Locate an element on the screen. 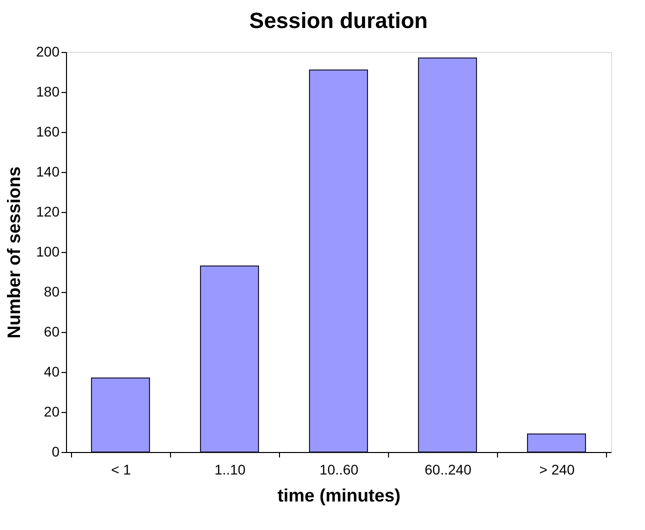  x-tick-label: < 1 is located at coordinates (121, 470).